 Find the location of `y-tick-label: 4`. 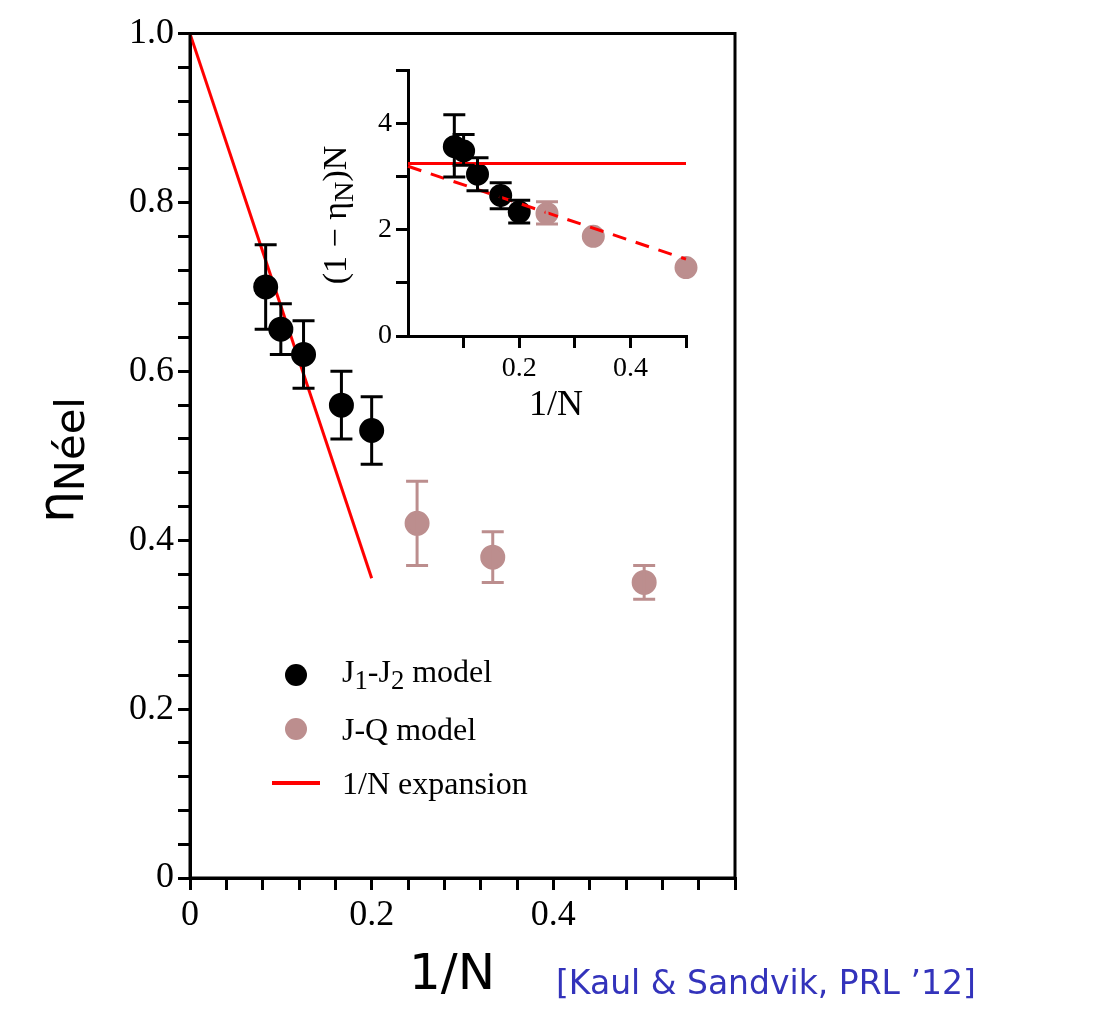

y-tick-label: 4 is located at coordinates (385, 122).